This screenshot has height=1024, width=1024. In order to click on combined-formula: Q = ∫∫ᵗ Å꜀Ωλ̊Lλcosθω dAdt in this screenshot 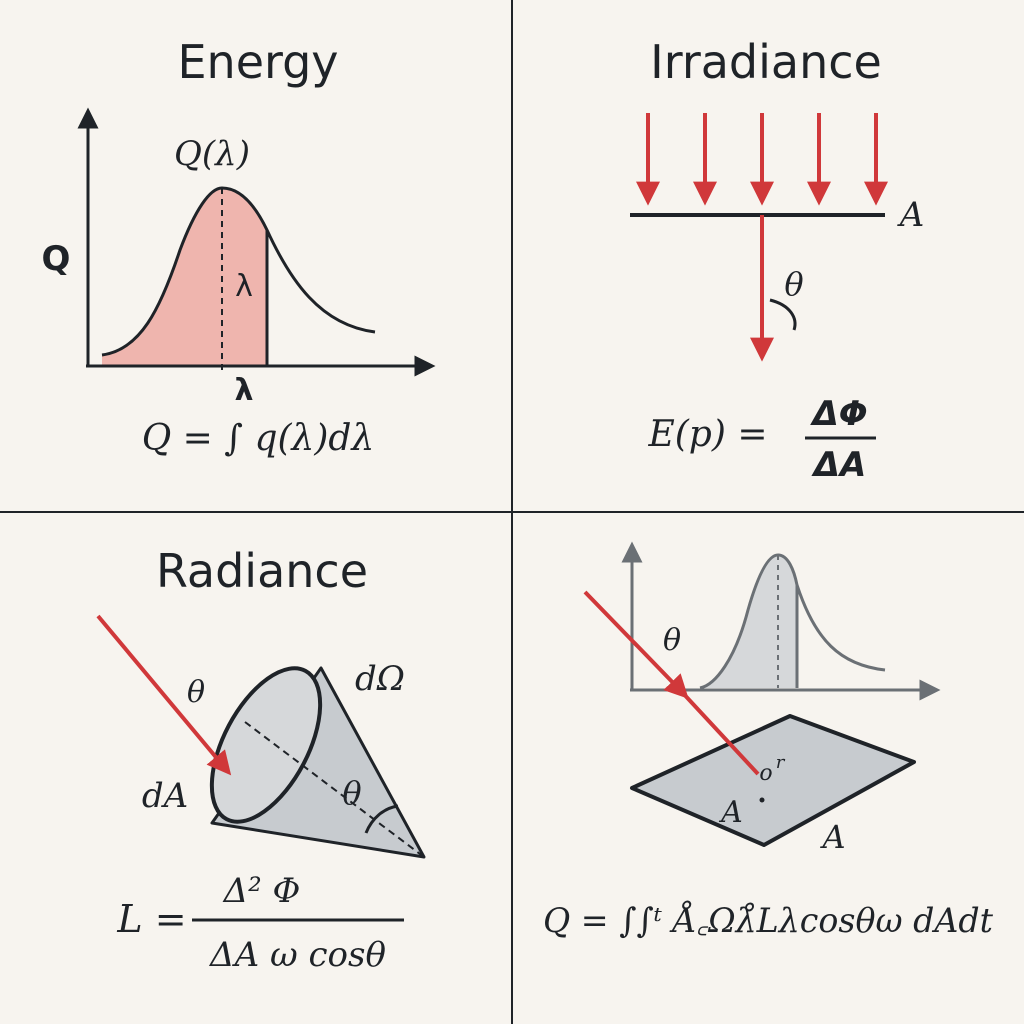, I will do `click(768, 920)`.